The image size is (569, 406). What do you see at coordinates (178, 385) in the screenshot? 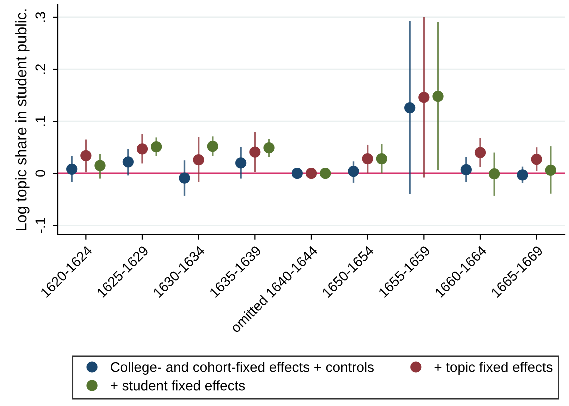
I see `legend-label: + student fixed effects` at bounding box center [178, 385].